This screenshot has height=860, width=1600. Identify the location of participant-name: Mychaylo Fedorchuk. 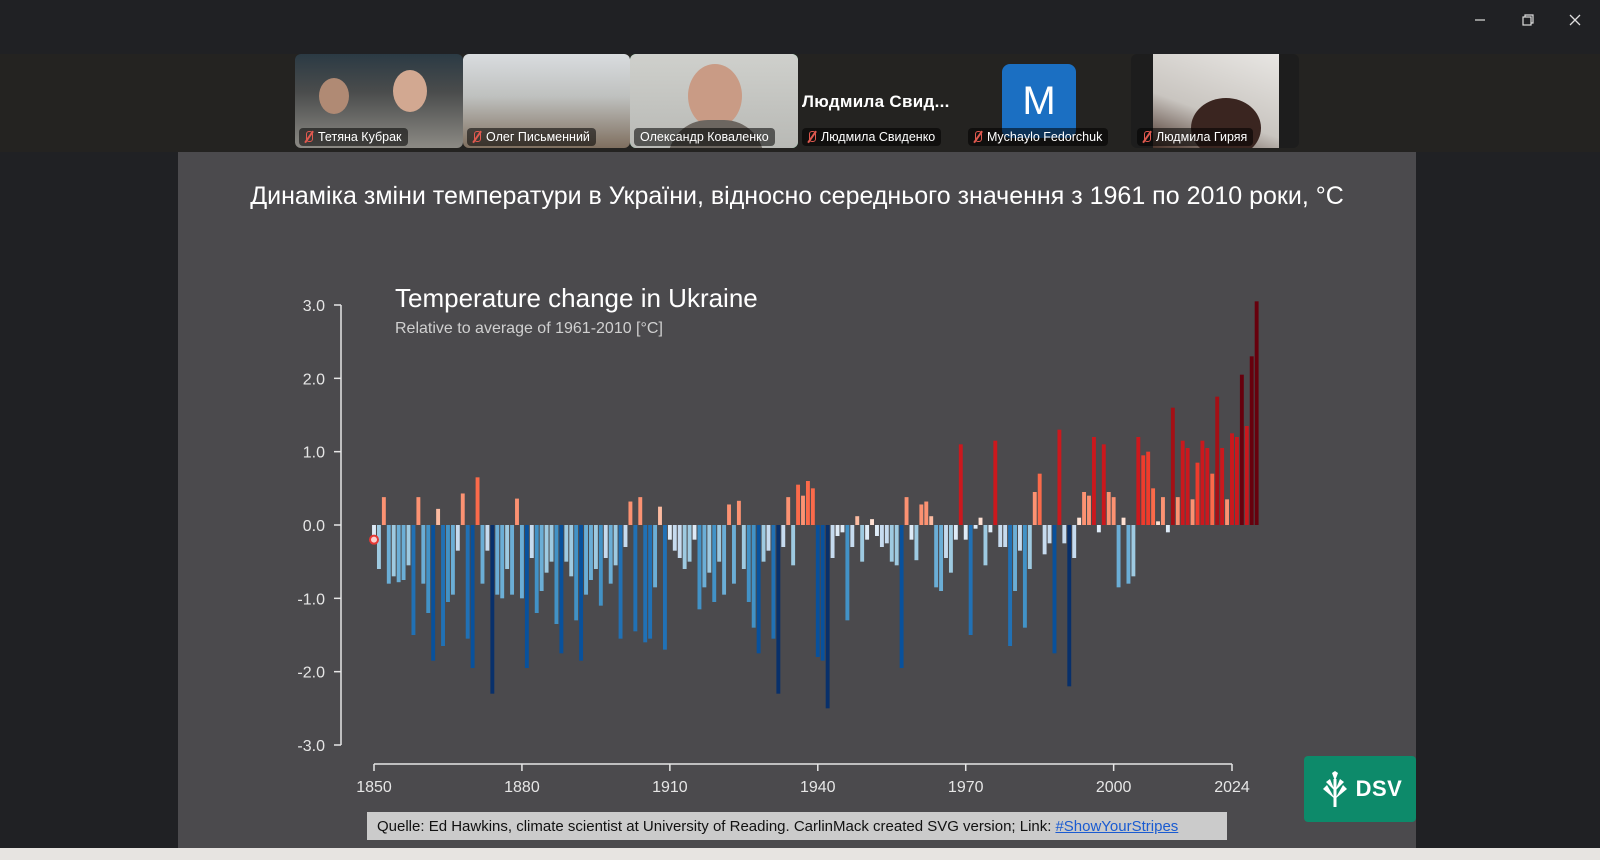
(1045, 137).